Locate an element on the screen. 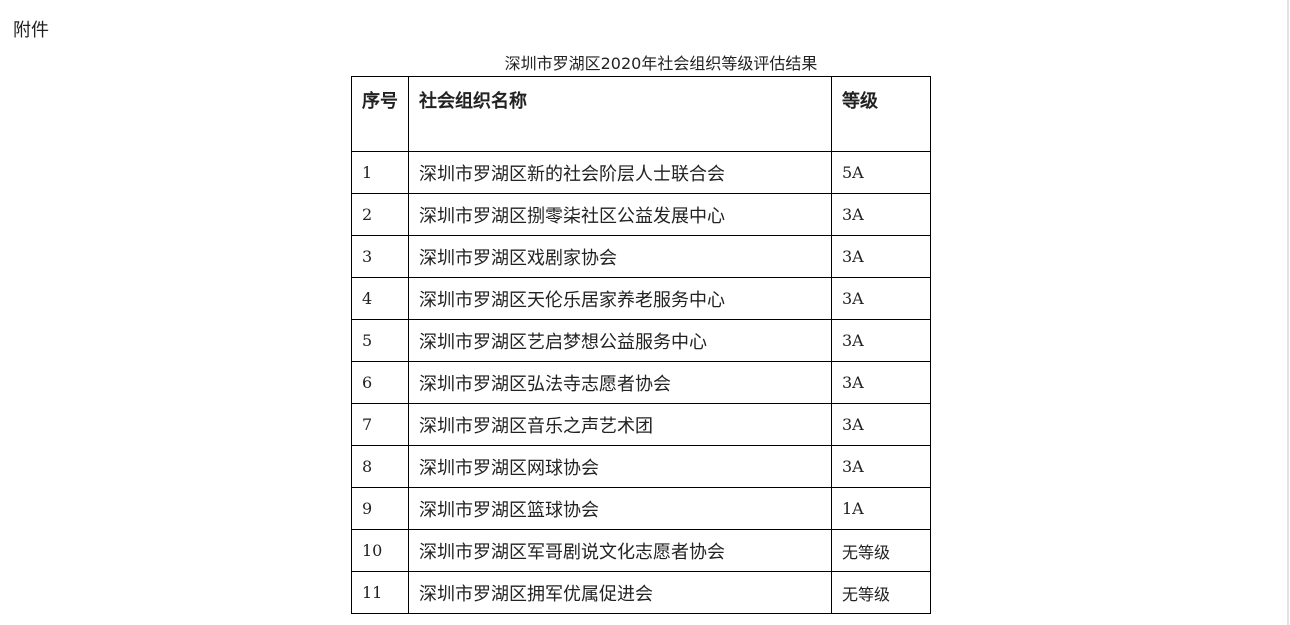 This screenshot has width=1290, height=625. table-row: 5 深圳市罗湖区艺启梦想公益服务中心 3A is located at coordinates (641, 340).